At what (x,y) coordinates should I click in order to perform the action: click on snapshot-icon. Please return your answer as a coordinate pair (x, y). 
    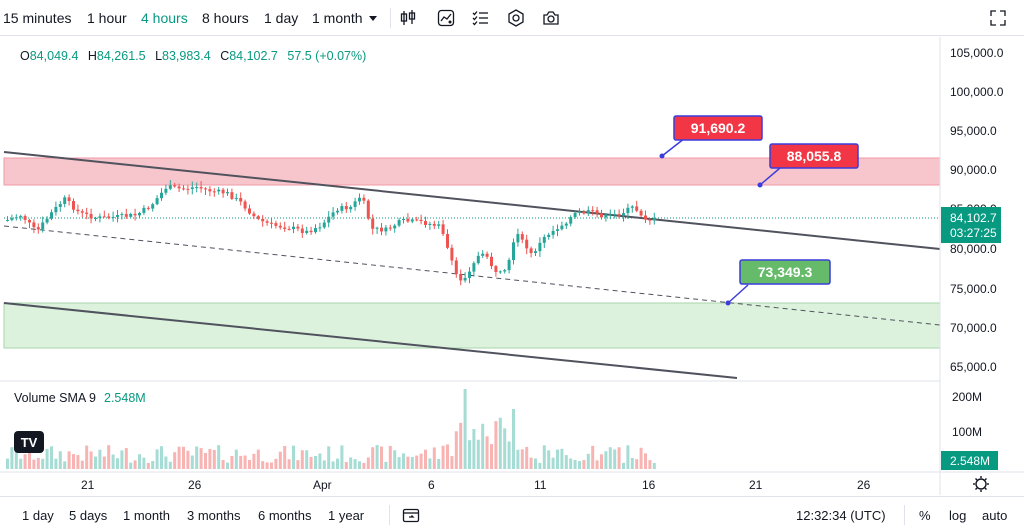
    Looking at the image, I should click on (551, 18).